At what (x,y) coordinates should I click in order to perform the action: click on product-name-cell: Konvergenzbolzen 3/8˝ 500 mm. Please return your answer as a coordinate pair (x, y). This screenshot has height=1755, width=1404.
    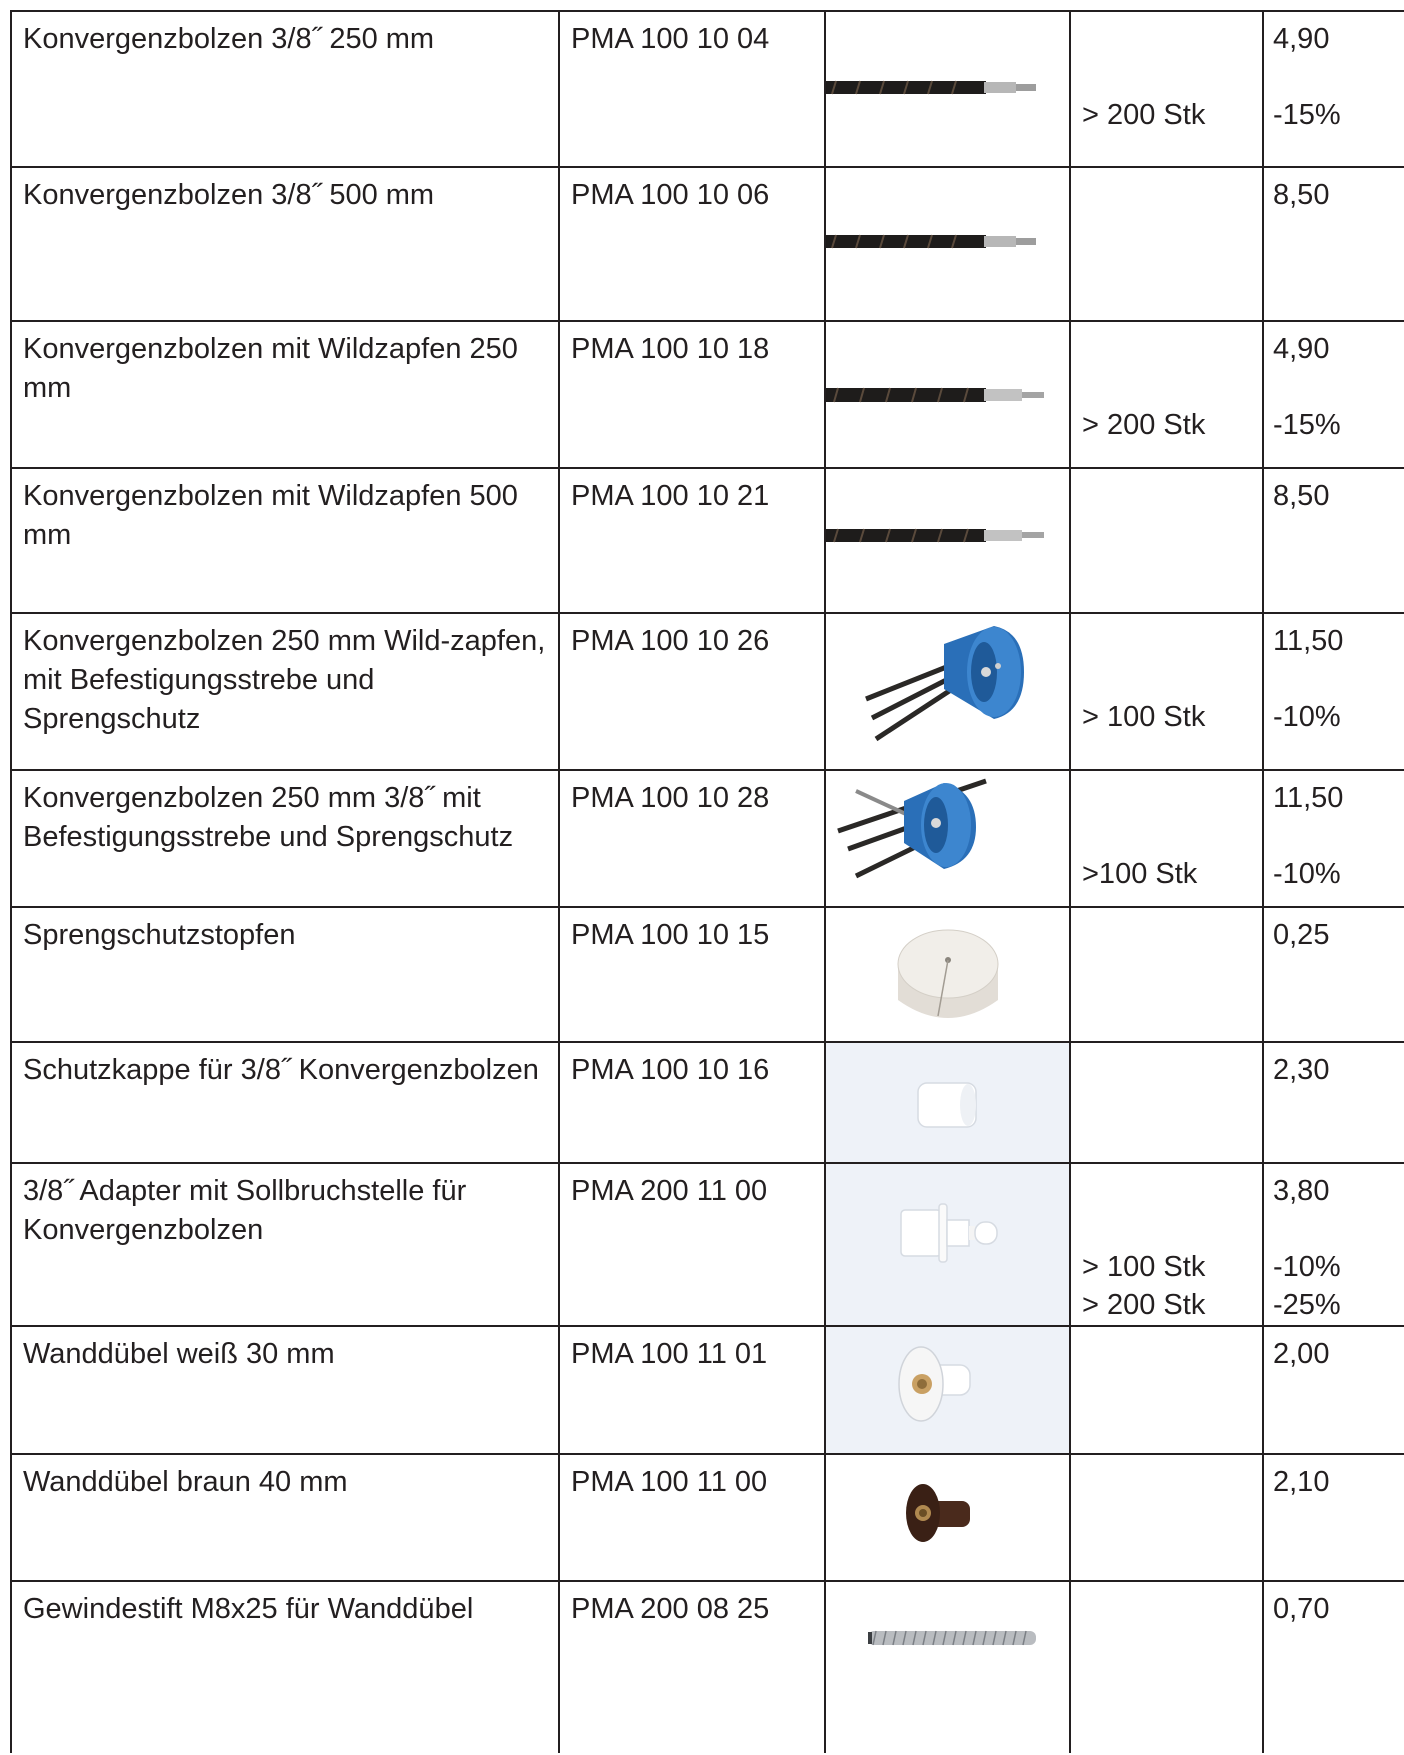
    Looking at the image, I should click on (285, 244).